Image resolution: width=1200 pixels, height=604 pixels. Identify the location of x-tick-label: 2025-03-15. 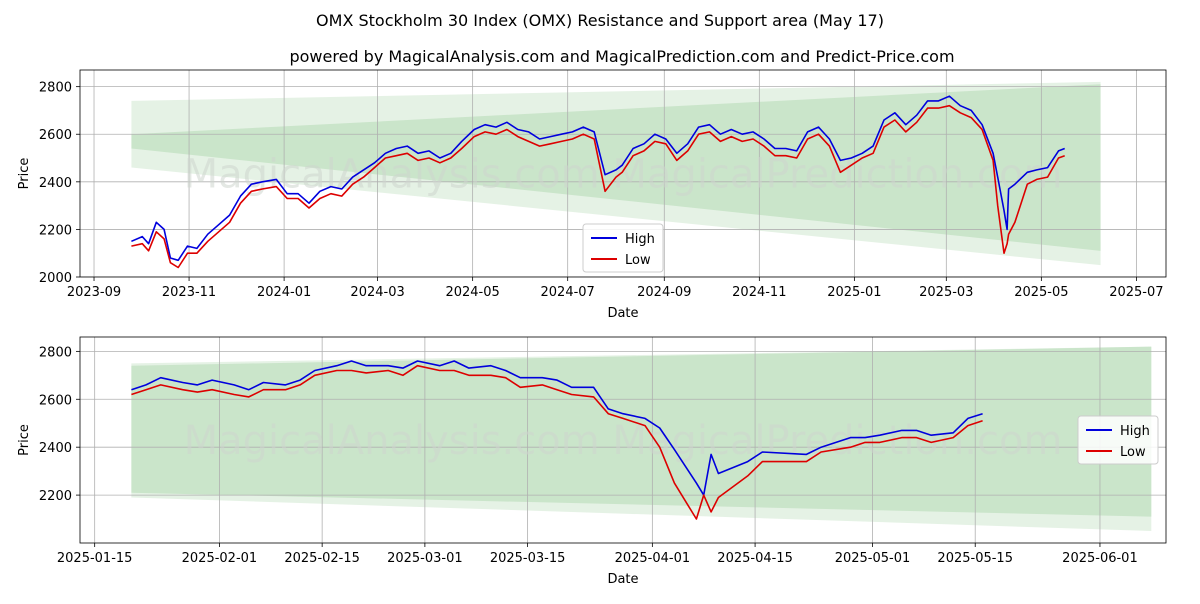
(528, 558).